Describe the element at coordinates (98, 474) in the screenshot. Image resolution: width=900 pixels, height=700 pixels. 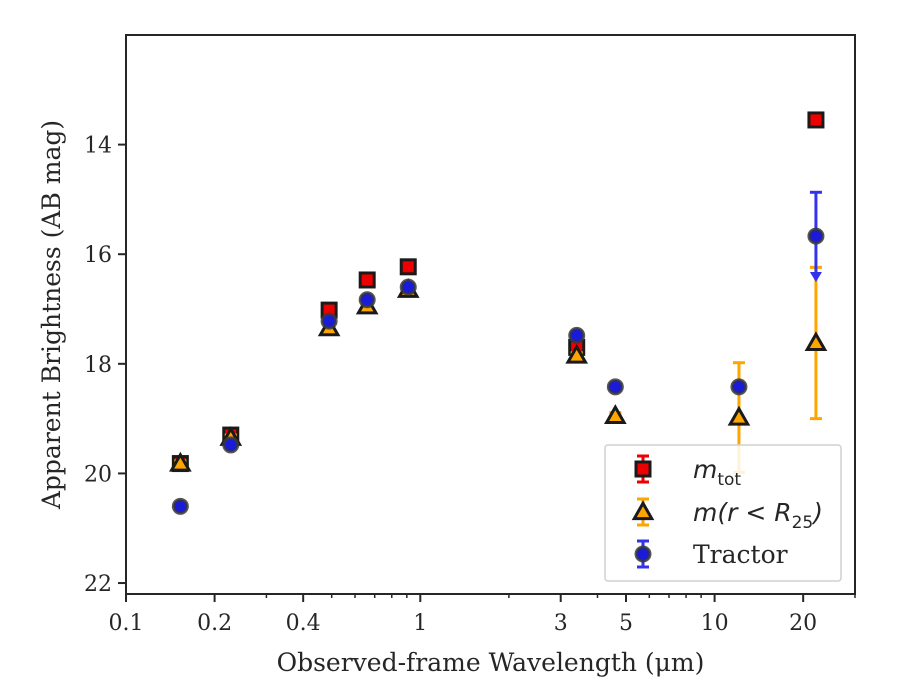
I see `y-tick-label: 20` at that location.